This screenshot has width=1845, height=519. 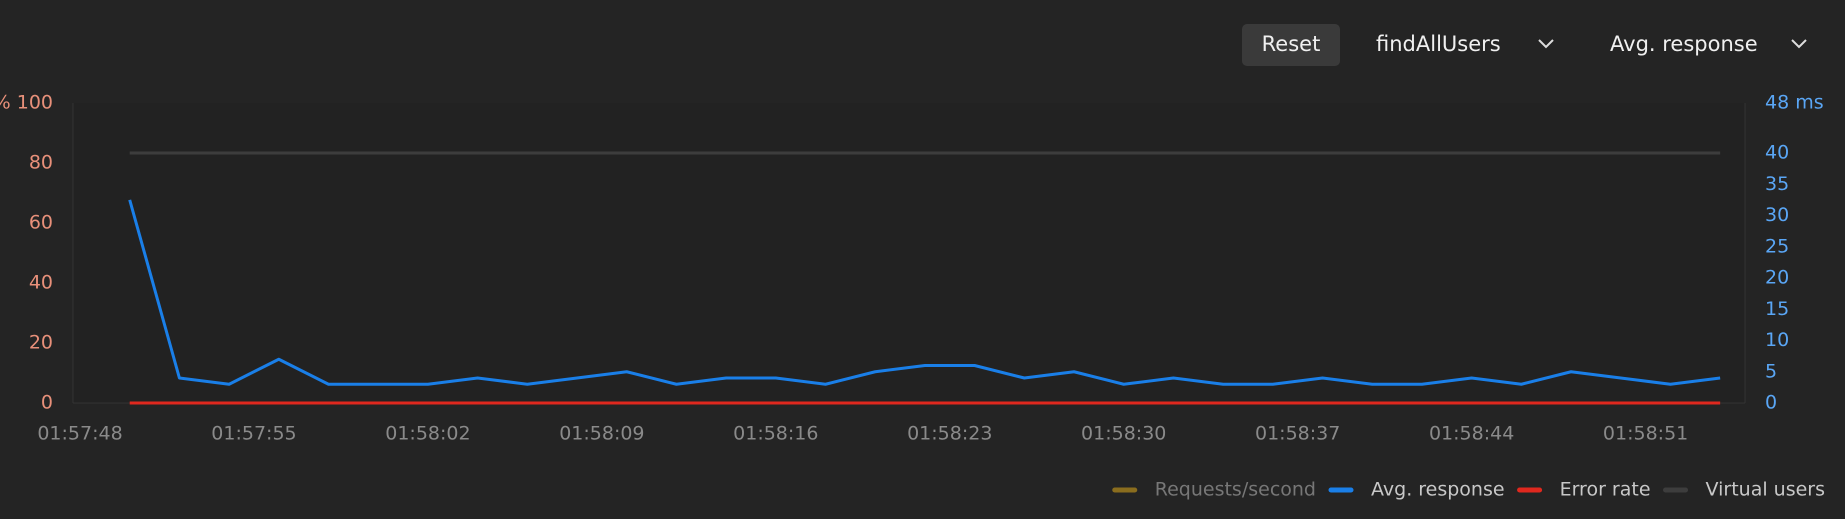 What do you see at coordinates (1771, 403) in the screenshot?
I see `y2-tick-label: 0` at bounding box center [1771, 403].